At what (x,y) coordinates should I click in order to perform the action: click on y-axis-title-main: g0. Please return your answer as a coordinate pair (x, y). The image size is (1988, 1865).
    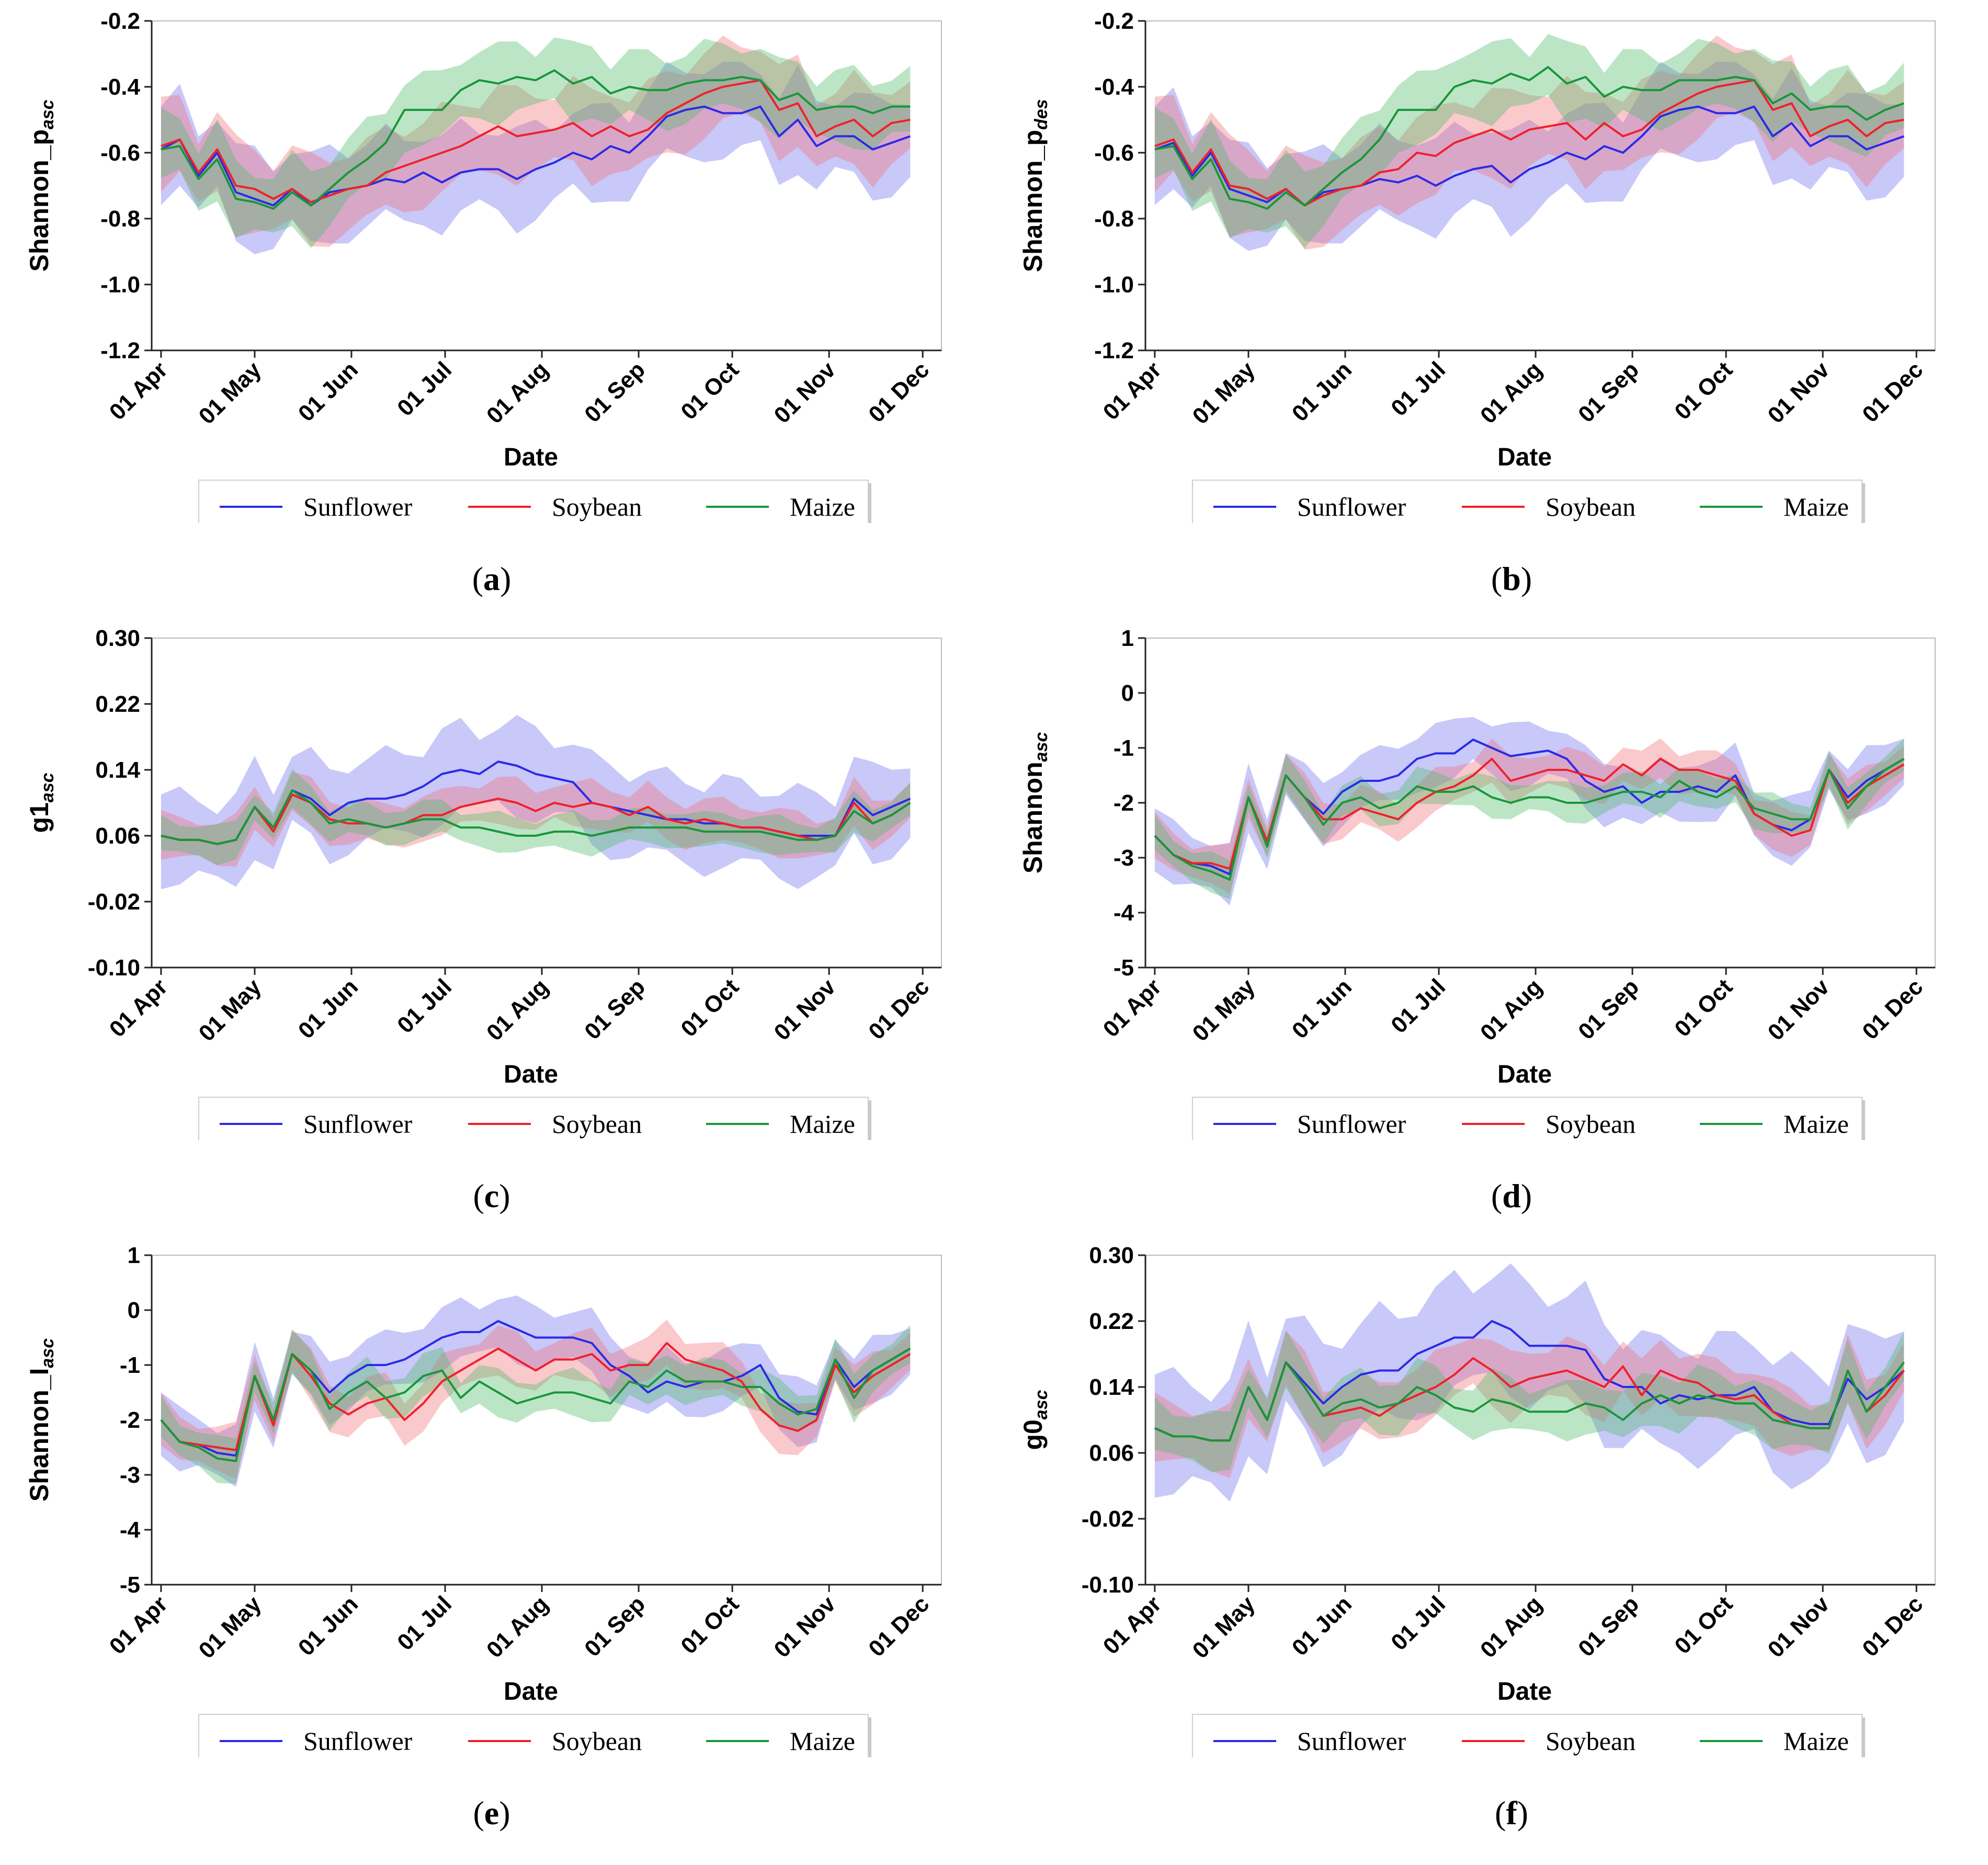
    Looking at the image, I should click on (1033, 1435).